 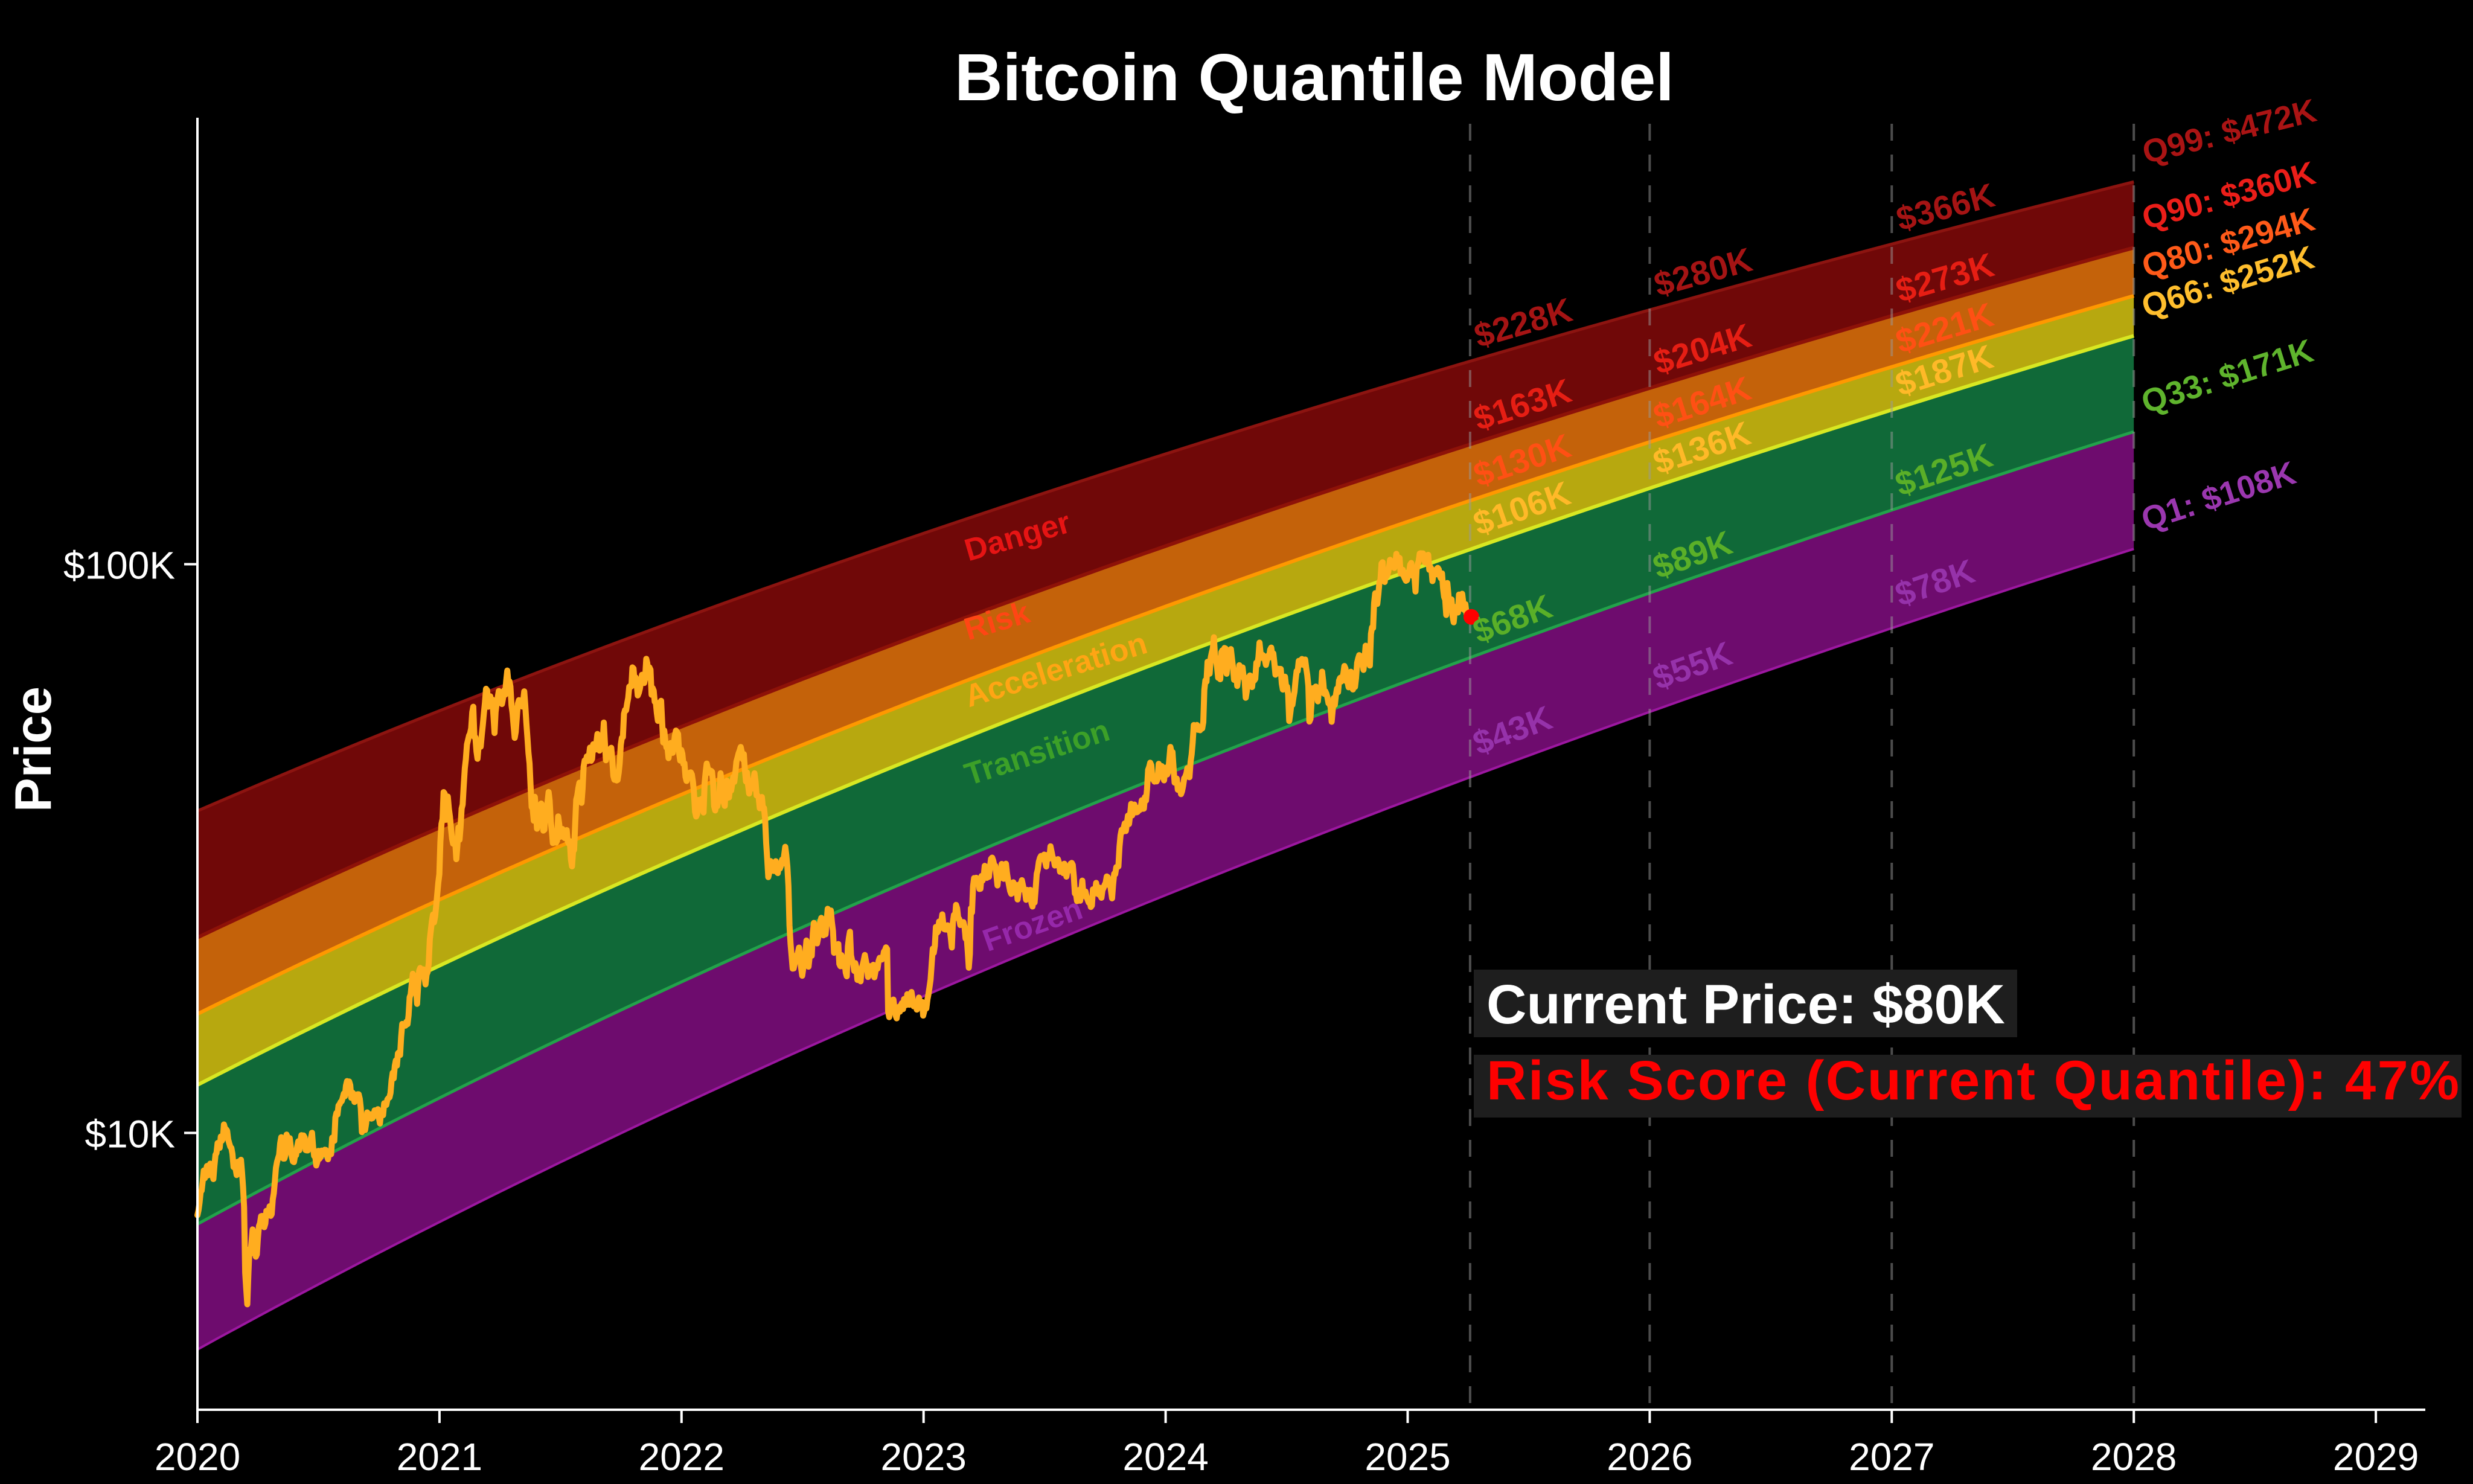 What do you see at coordinates (33, 749) in the screenshot?
I see `svg-text: Price` at bounding box center [33, 749].